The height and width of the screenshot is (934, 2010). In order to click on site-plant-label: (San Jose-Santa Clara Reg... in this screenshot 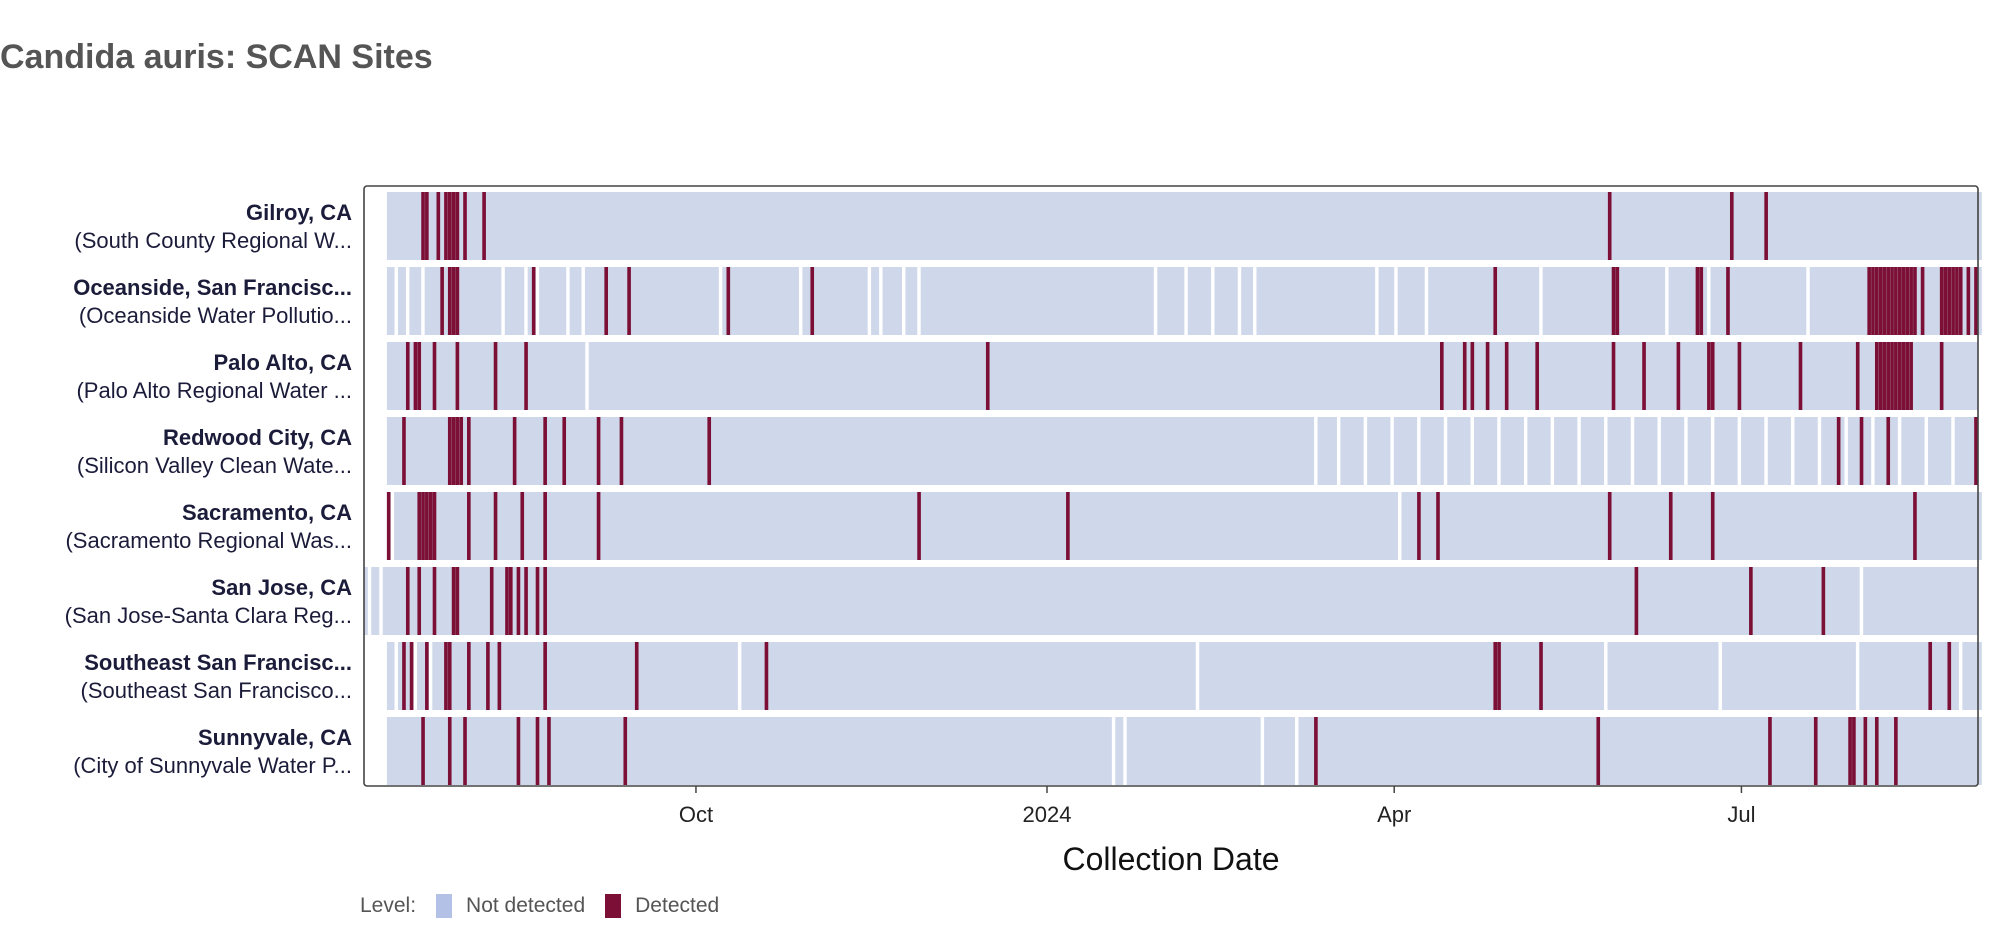, I will do `click(208, 615)`.